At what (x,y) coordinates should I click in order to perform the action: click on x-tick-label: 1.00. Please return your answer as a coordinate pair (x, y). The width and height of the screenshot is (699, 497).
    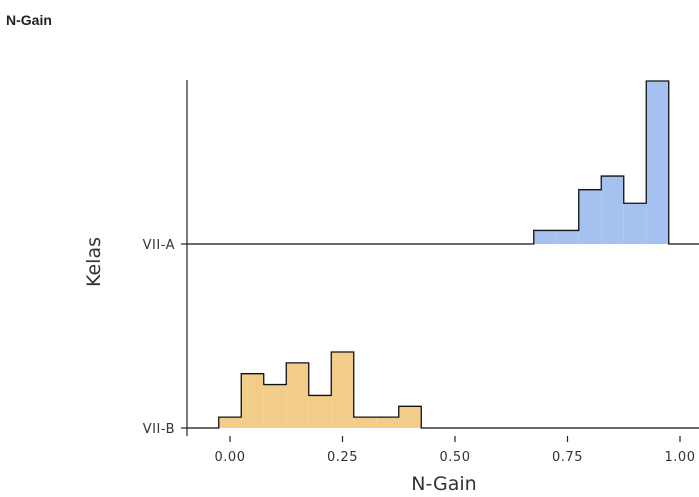
    Looking at the image, I should click on (680, 457).